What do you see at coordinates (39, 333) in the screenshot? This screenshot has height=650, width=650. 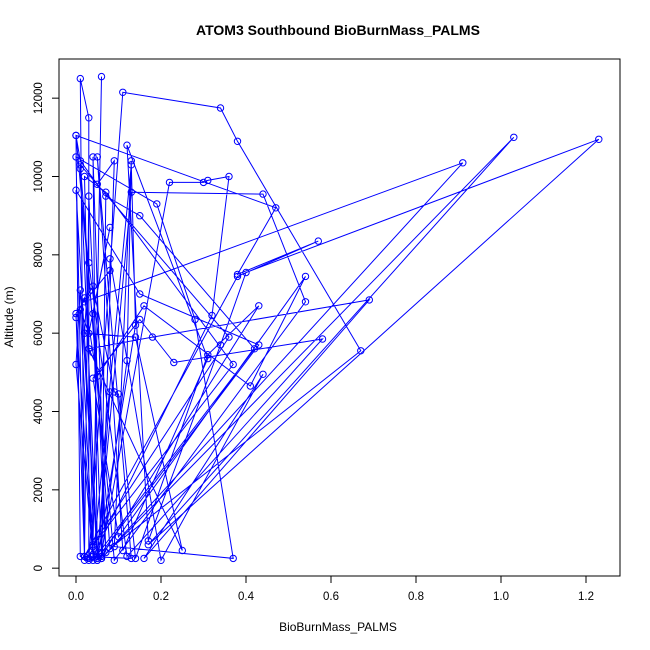 I see `y-tick-label: 6000` at bounding box center [39, 333].